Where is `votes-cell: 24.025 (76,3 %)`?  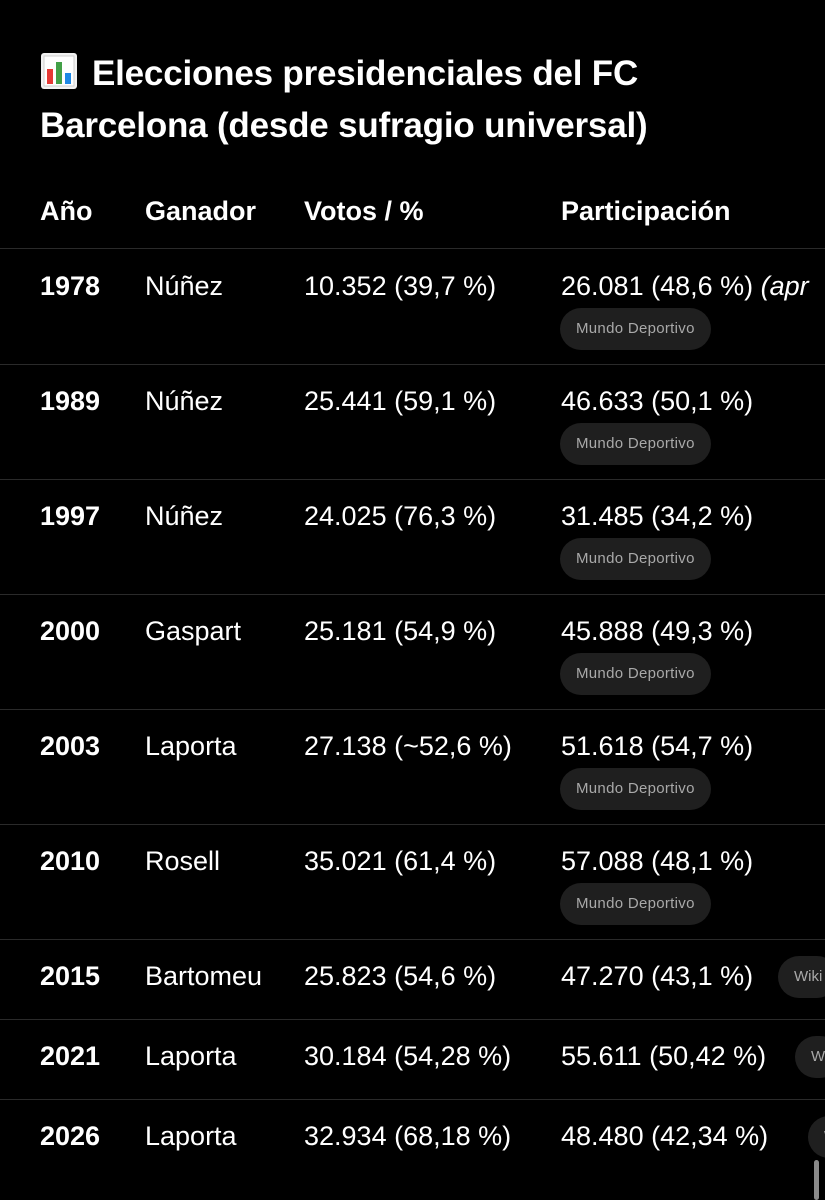
votes-cell: 24.025 (76,3 %) is located at coordinates (400, 516).